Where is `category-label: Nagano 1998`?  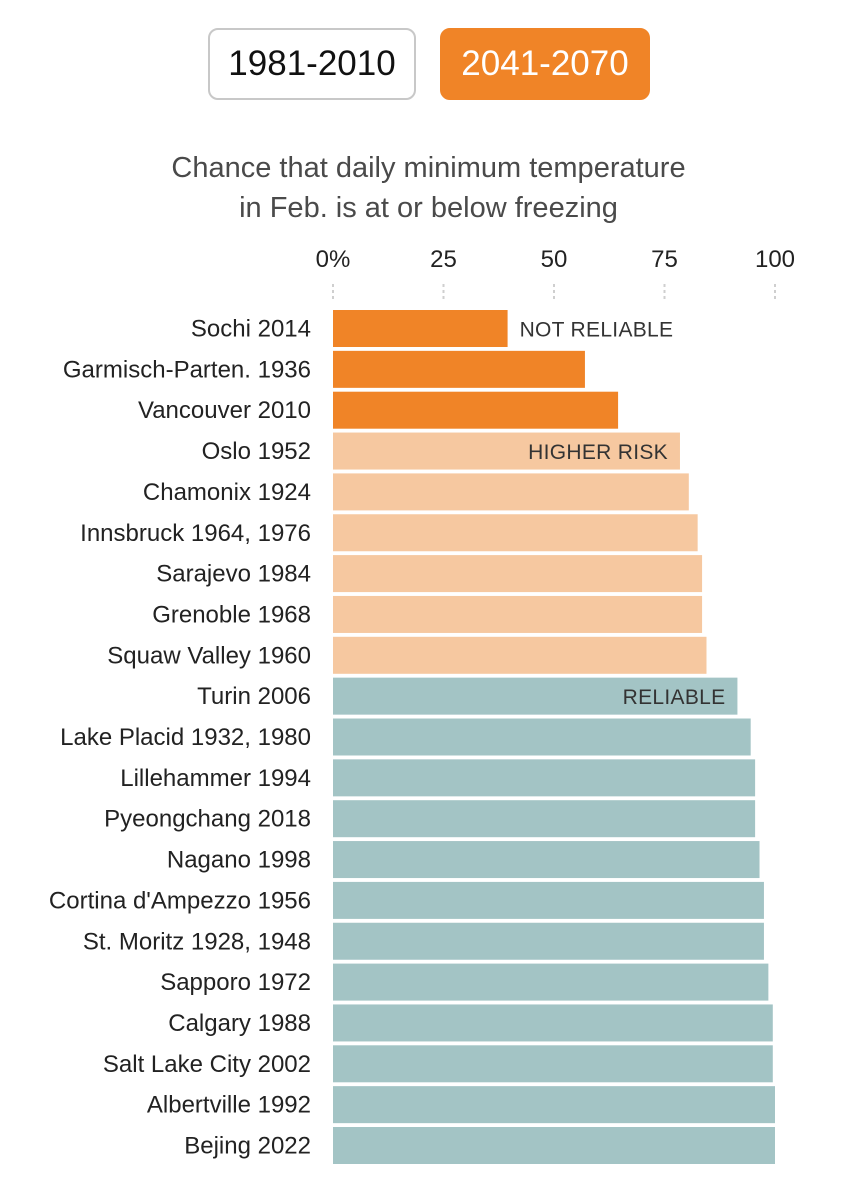 category-label: Nagano 1998 is located at coordinates (239, 860).